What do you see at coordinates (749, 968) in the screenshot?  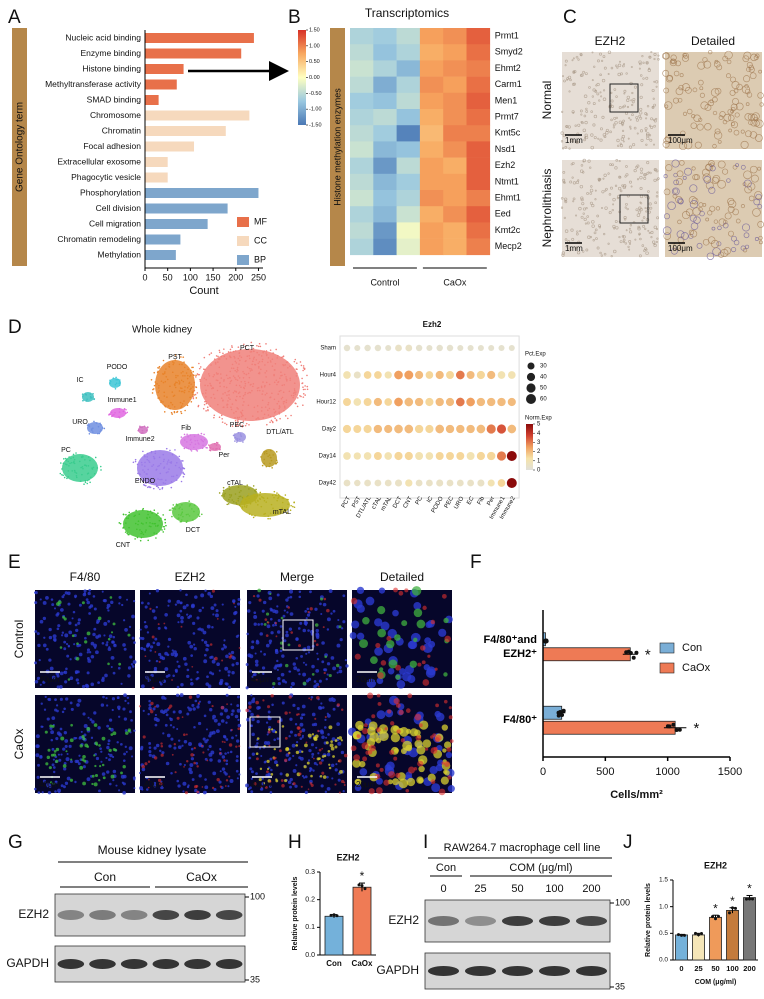 I see `x-tick-label: 200` at bounding box center [749, 968].